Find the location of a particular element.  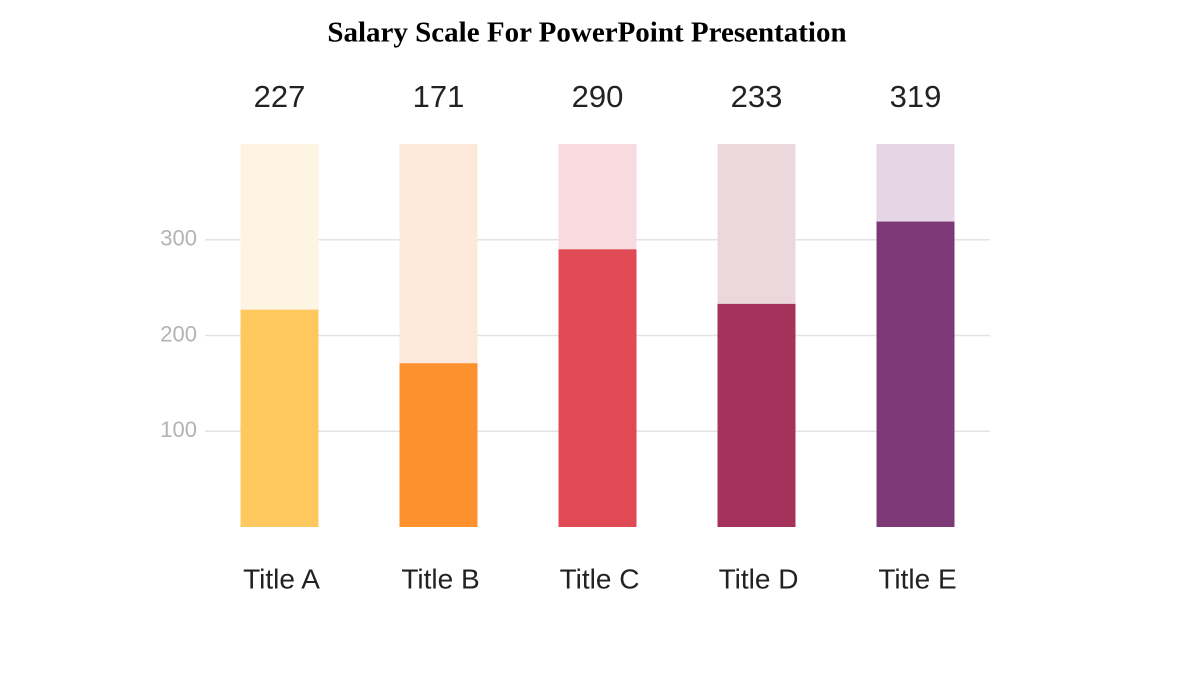

x-tick-label: Title B is located at coordinates (440, 578).